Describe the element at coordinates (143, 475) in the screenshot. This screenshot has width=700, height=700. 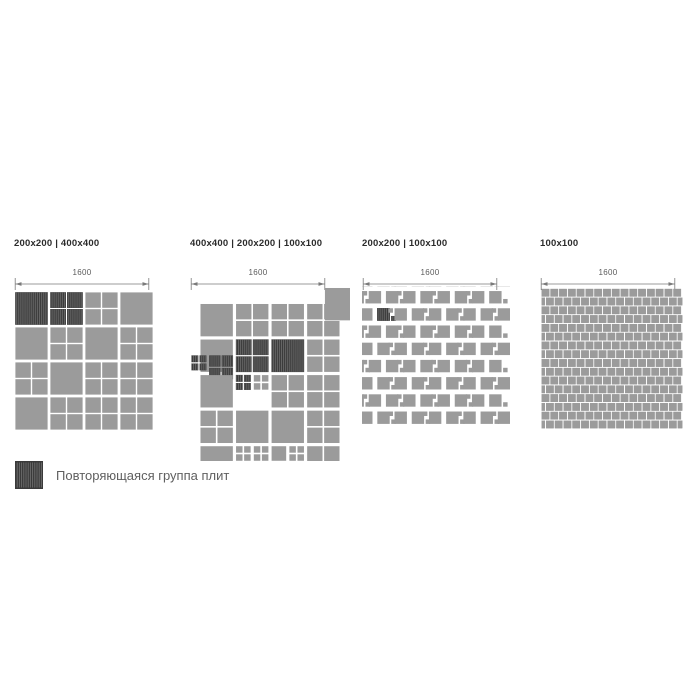
I see `legend-label: Повторяющаяся группа плит` at that location.